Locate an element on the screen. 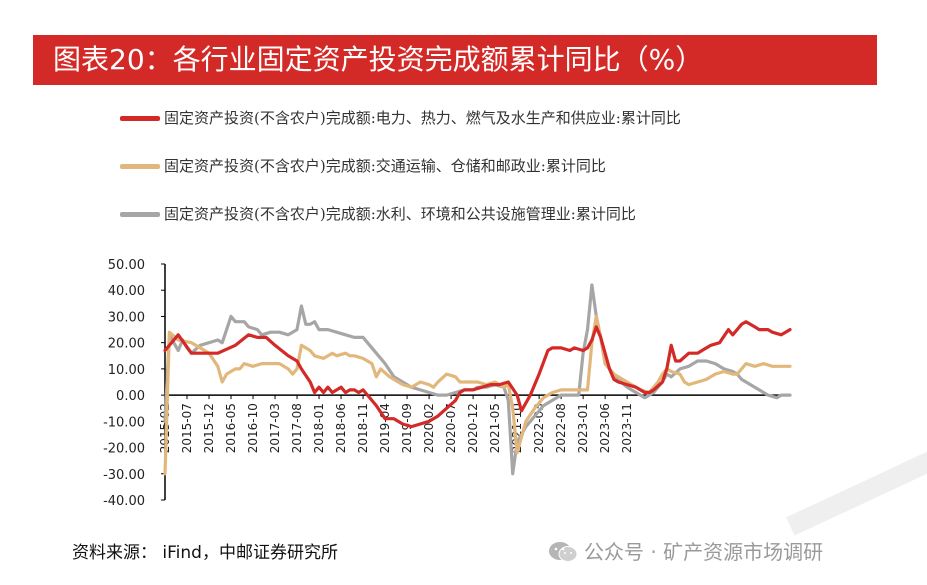  title-bar: 图表20：各行业固定资产投资完成额累计同比（%） is located at coordinates (455, 60).